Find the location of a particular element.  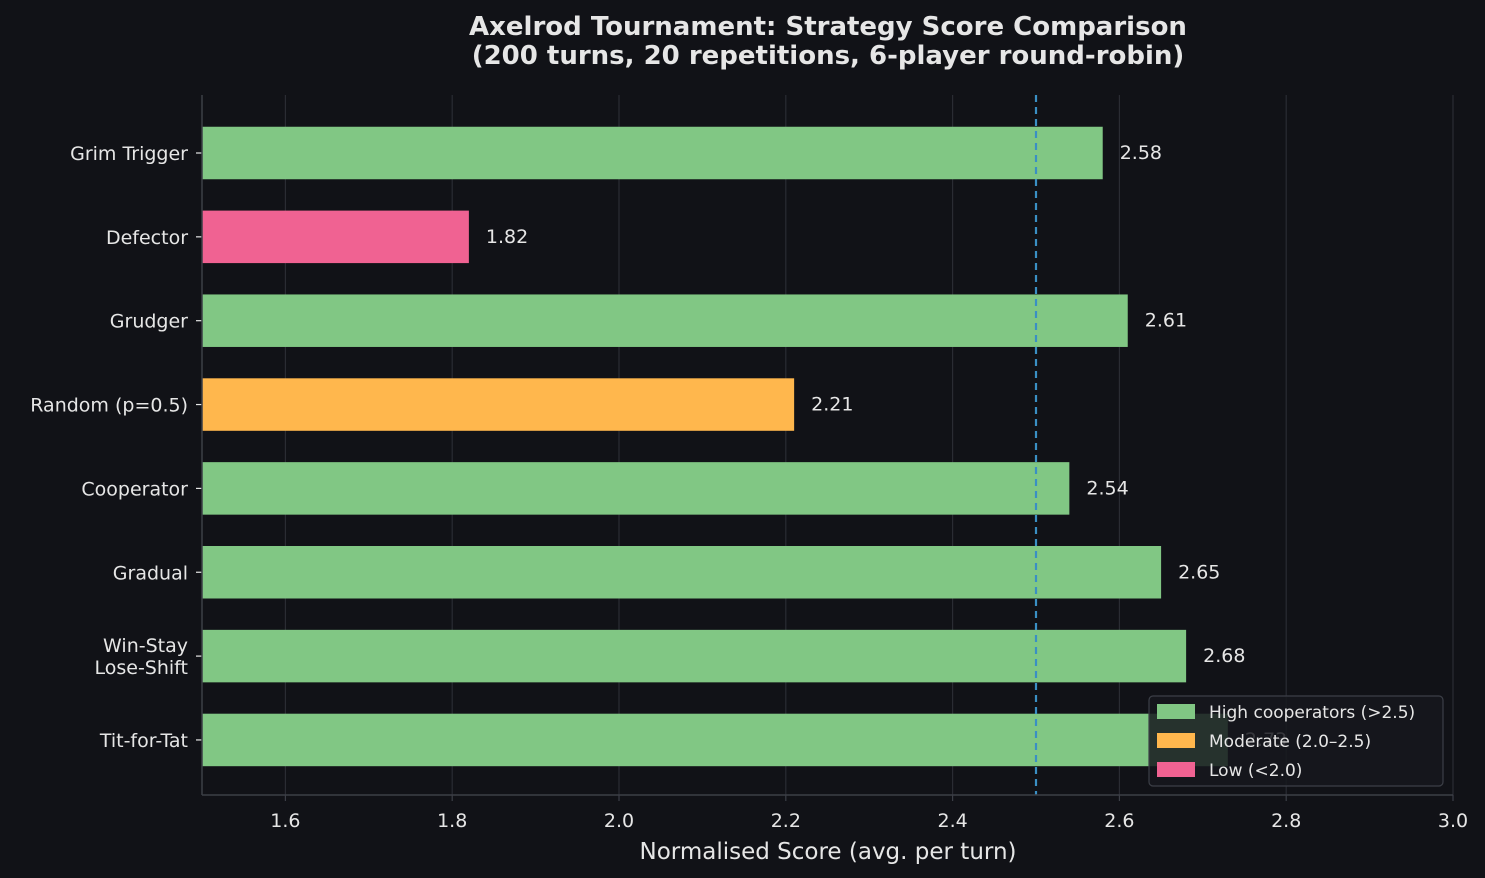

y-tick-label-line: Grim Trigger is located at coordinates (129, 154).